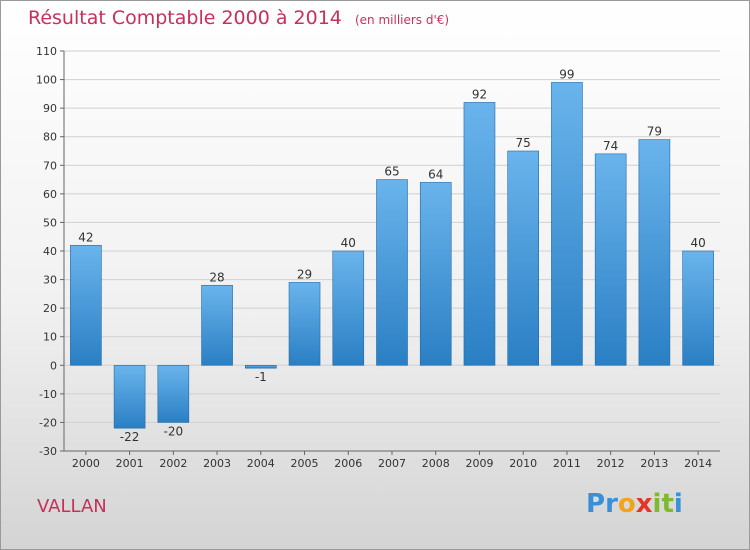  What do you see at coordinates (261, 377) in the screenshot?
I see `data-label: -1` at bounding box center [261, 377].